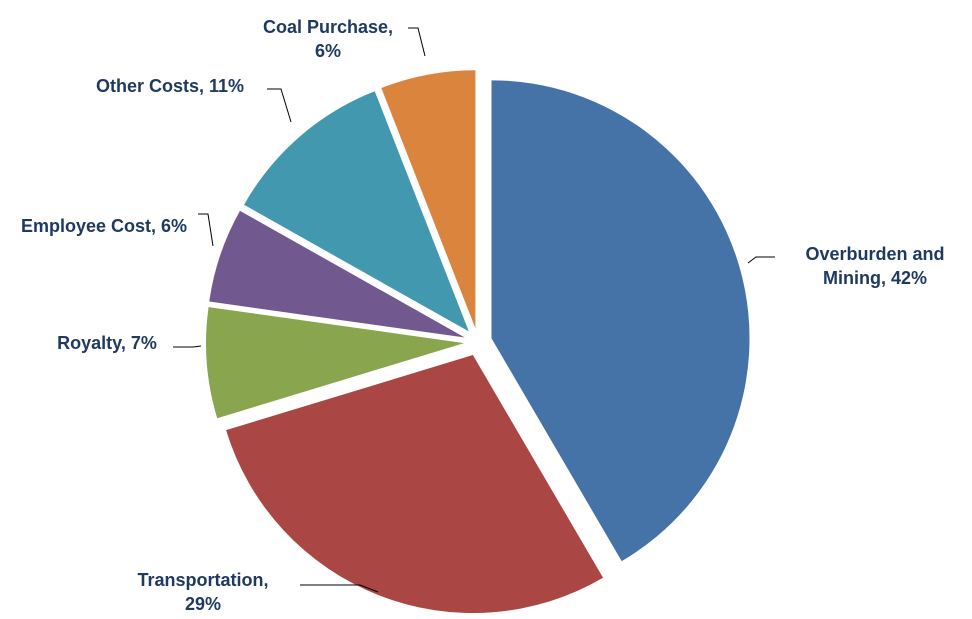 The height and width of the screenshot is (619, 972). I want to click on data-label: Employee Cost, 6%, so click(104, 226).